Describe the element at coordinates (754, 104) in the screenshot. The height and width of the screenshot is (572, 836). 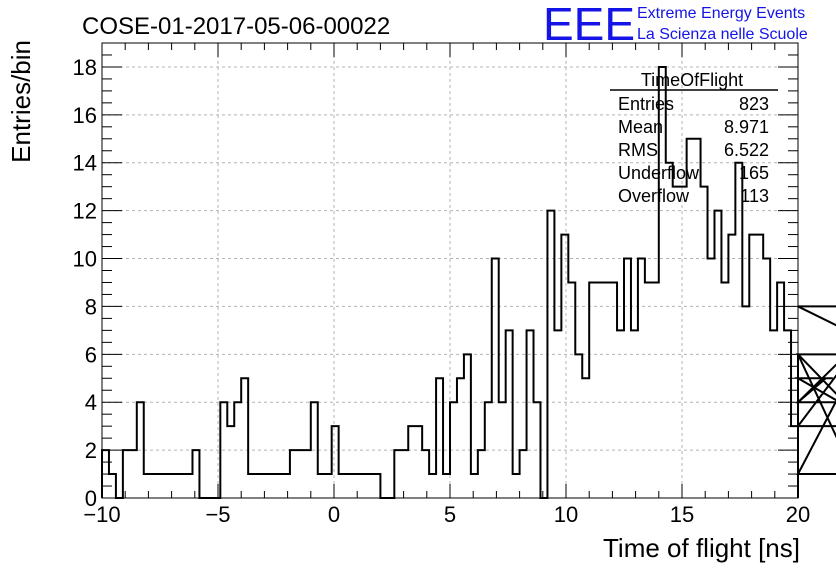
I see `stats-value-entries: 823` at that location.